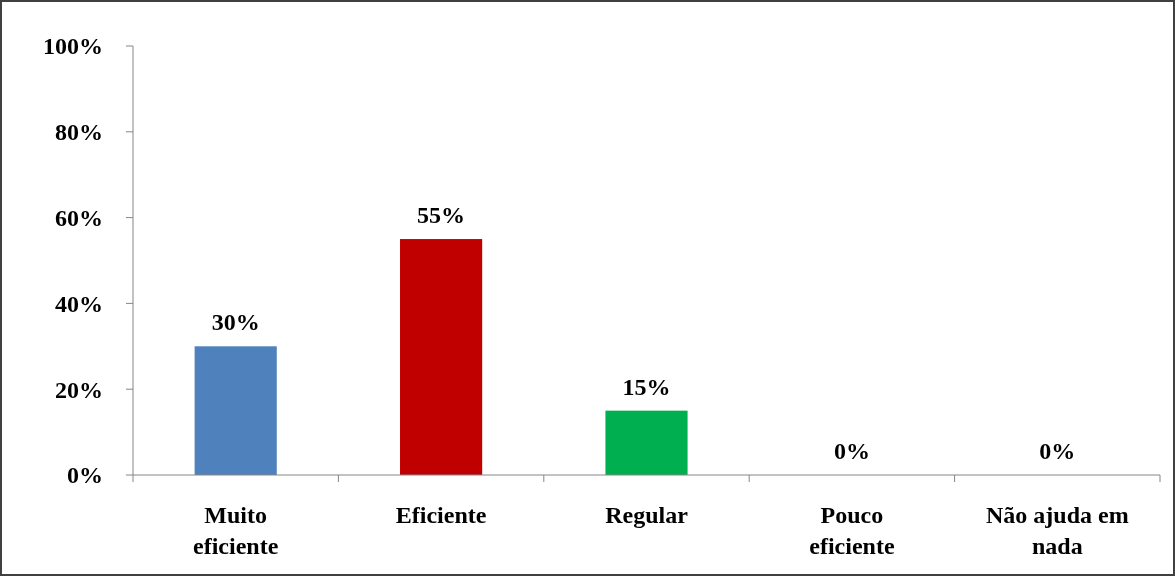 The width and height of the screenshot is (1175, 576). Describe the element at coordinates (441, 515) in the screenshot. I see `x-tick-label: Eficiente` at that location.